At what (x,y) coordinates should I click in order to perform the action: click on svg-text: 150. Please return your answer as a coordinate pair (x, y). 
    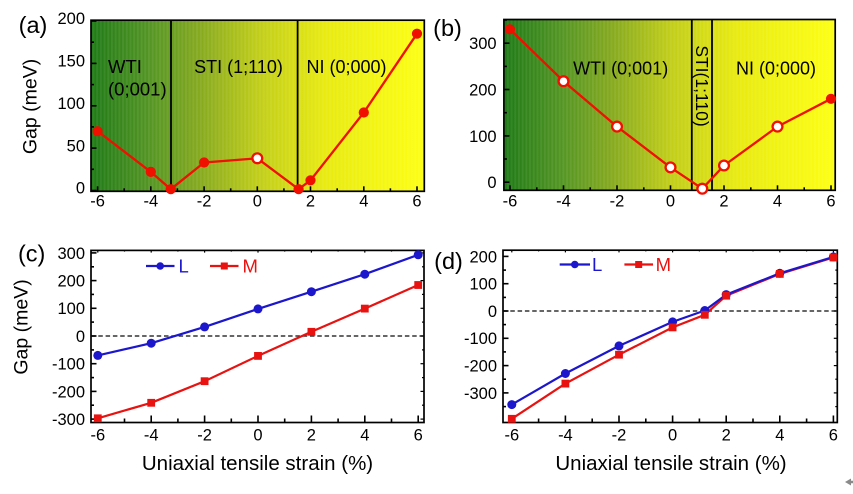
    Looking at the image, I should click on (71, 62).